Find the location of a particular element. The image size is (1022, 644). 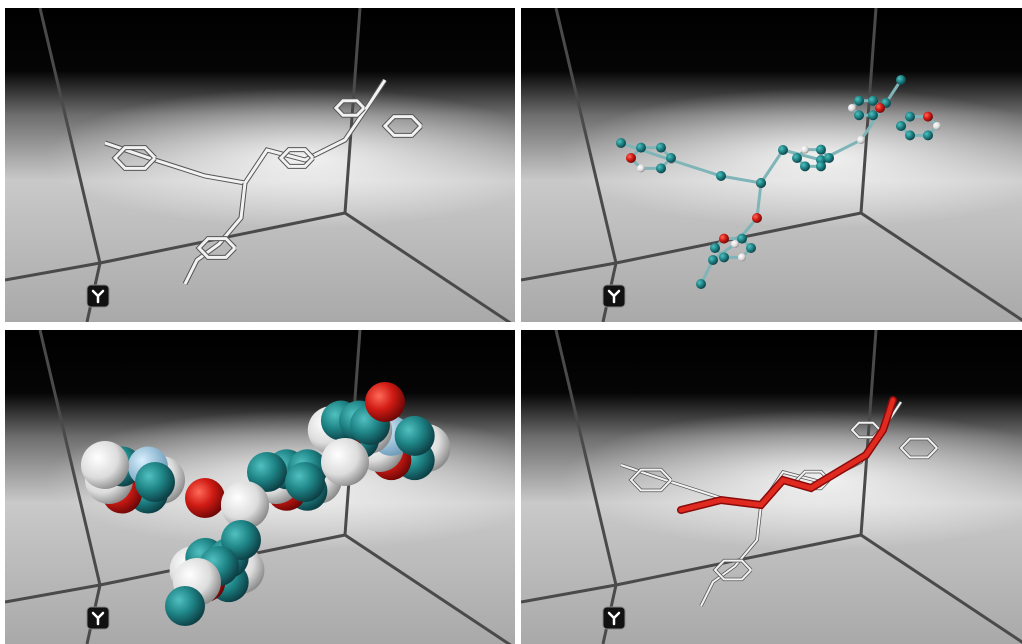

floor-highlight is located at coordinates (791, 158).